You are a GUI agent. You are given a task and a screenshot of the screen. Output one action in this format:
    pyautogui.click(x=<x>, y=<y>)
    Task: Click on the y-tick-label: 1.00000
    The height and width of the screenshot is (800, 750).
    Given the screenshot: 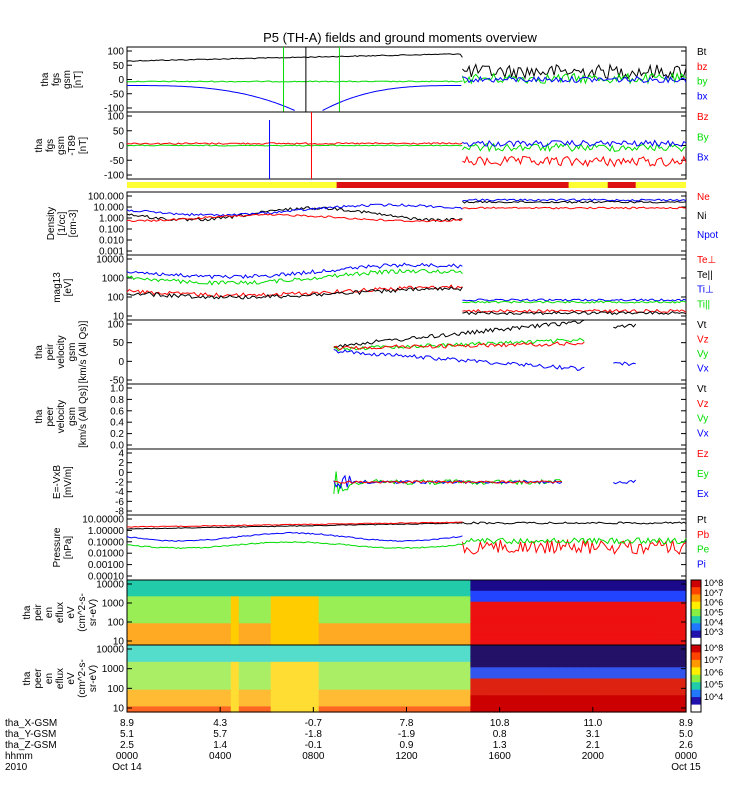 What is the action you would take?
    pyautogui.click(x=106, y=531)
    